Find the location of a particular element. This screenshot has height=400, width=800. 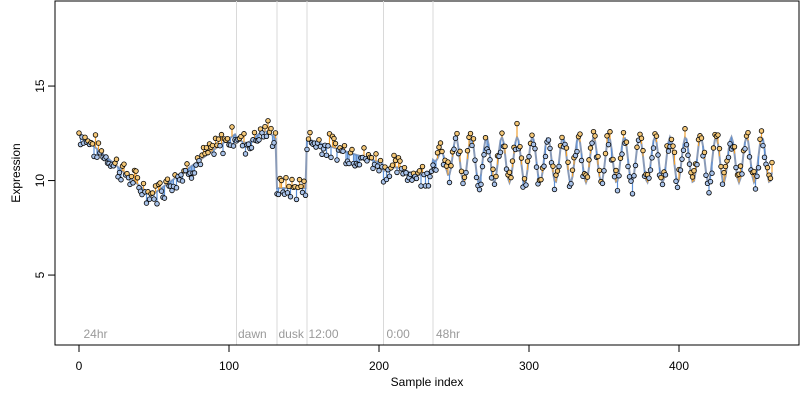

annotation-label: 24hr is located at coordinates (96, 334).